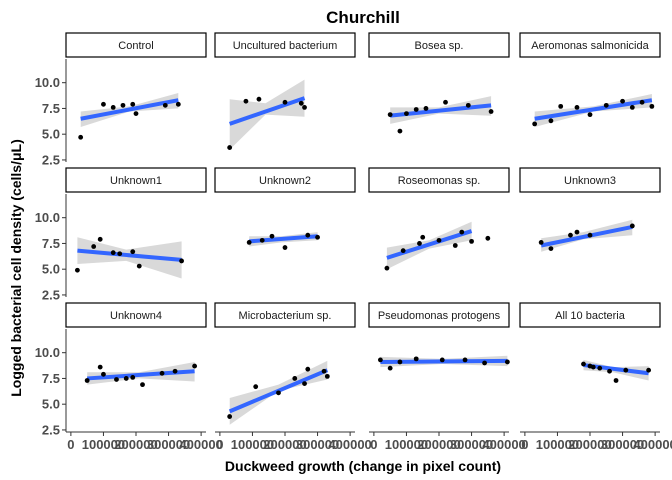  What do you see at coordinates (129, 258) in the screenshot?
I see `confidence-band` at bounding box center [129, 258].